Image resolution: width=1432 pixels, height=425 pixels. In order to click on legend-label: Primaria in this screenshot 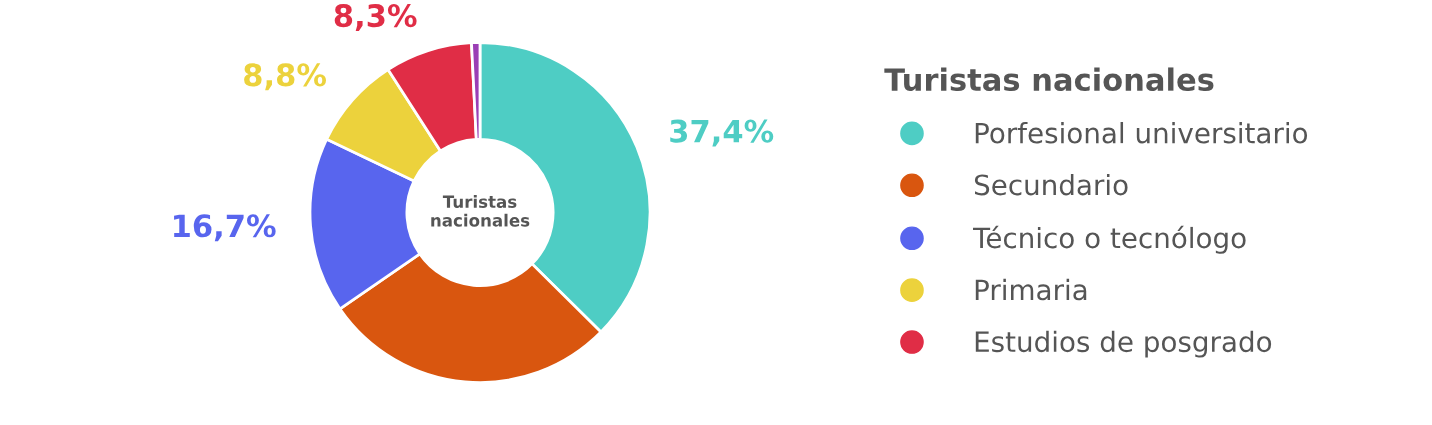, I will do `click(1031, 289)`.